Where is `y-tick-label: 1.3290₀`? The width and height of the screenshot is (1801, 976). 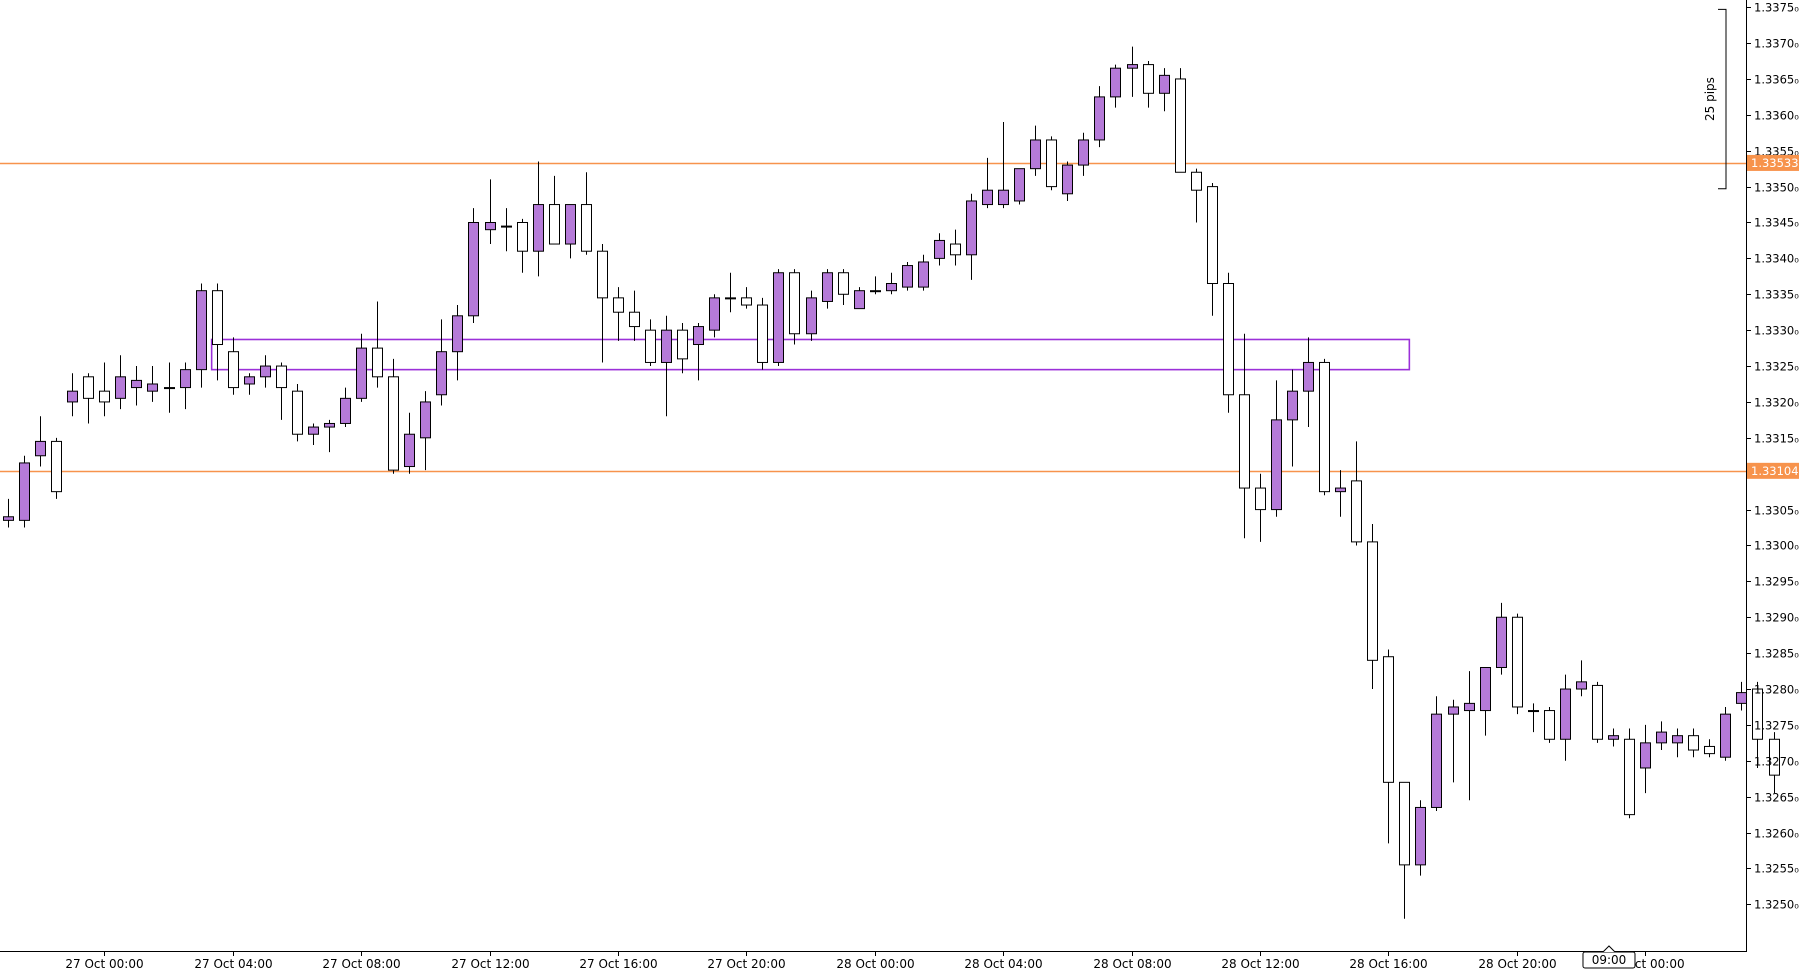
y-tick-label: 1.3290₀ is located at coordinates (1776, 618).